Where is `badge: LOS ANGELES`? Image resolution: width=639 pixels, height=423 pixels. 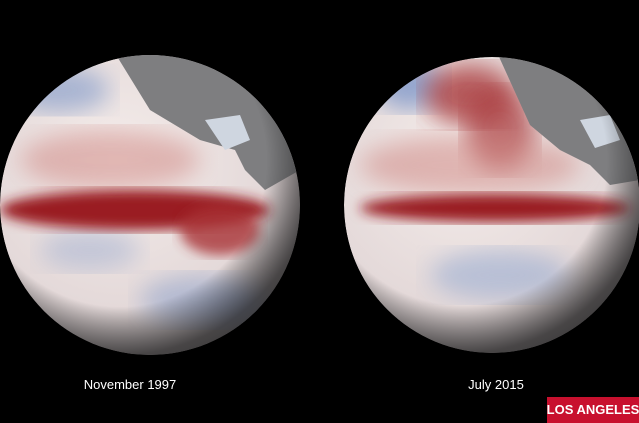
badge: LOS ANGELES is located at coordinates (593, 409).